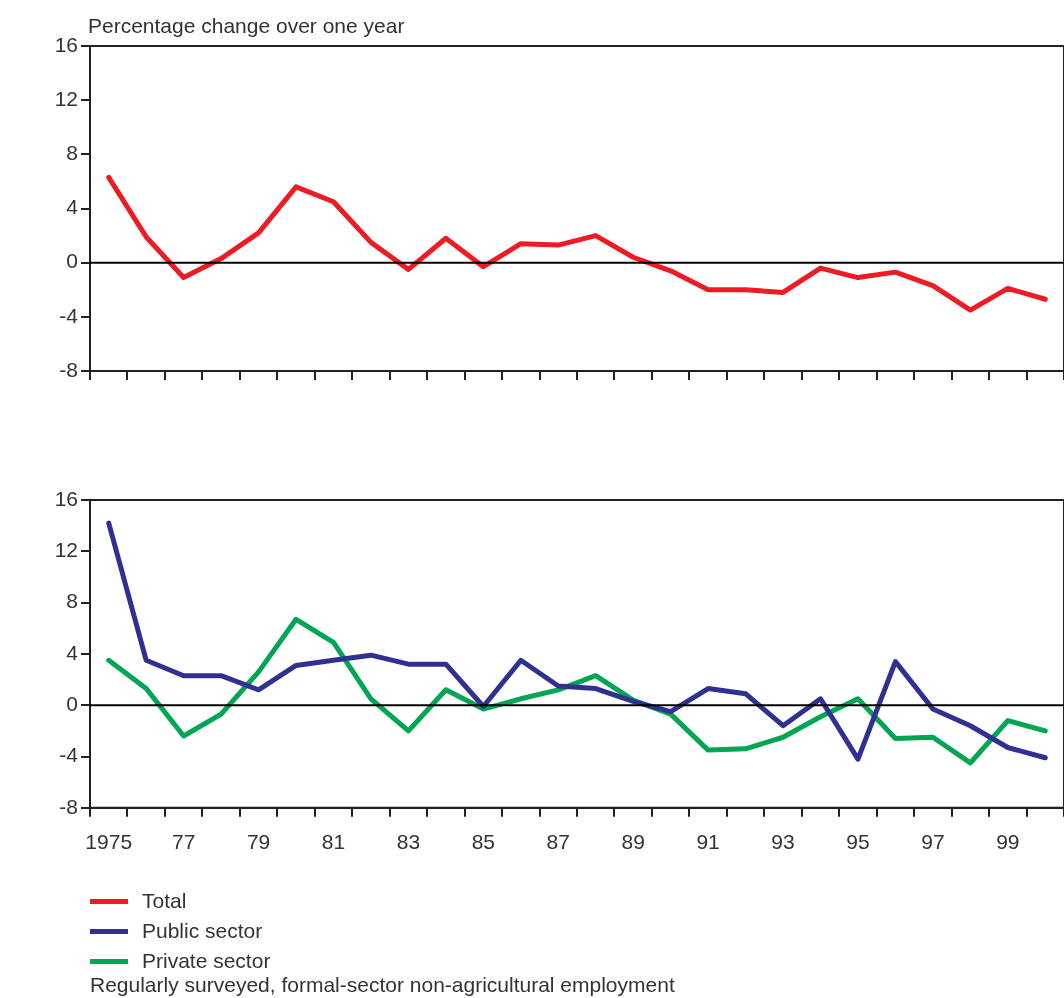  Describe the element at coordinates (1008, 842) in the screenshot. I see `x-tick-label: 99` at that location.